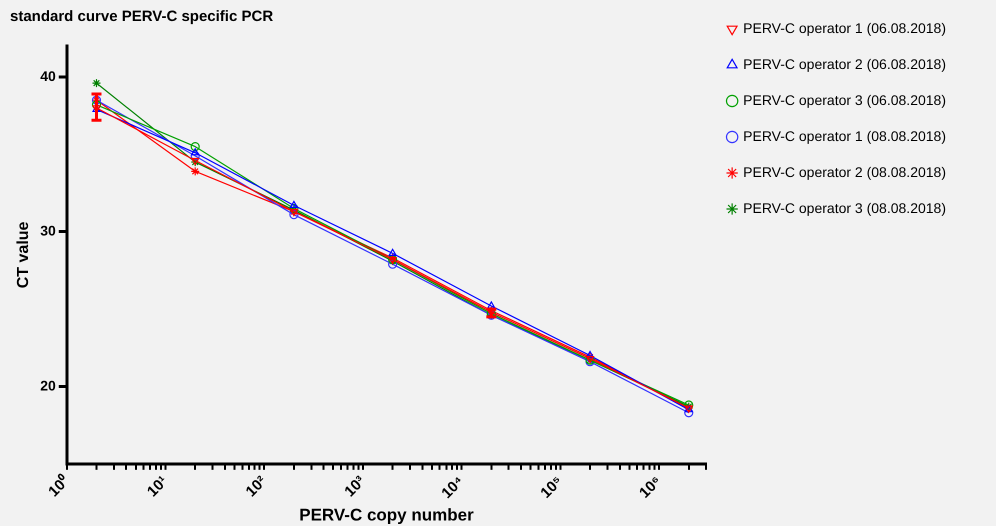 This screenshot has height=526, width=996. I want to click on legend-label: PERV-C operator 2 (08.08.2018), so click(844, 172).